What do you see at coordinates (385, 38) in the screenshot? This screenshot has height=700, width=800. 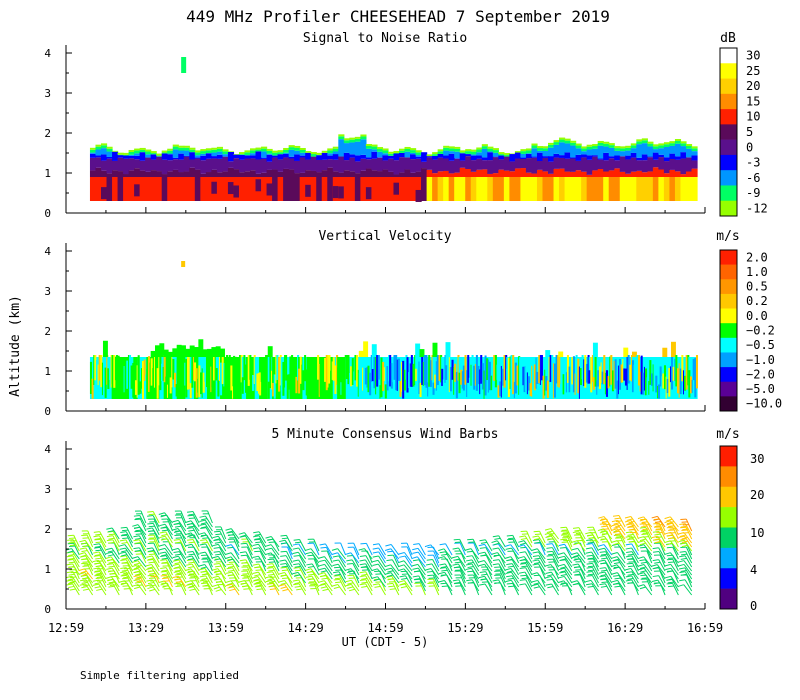 I see `snr-title: Signal to Noise Ratio` at bounding box center [385, 38].